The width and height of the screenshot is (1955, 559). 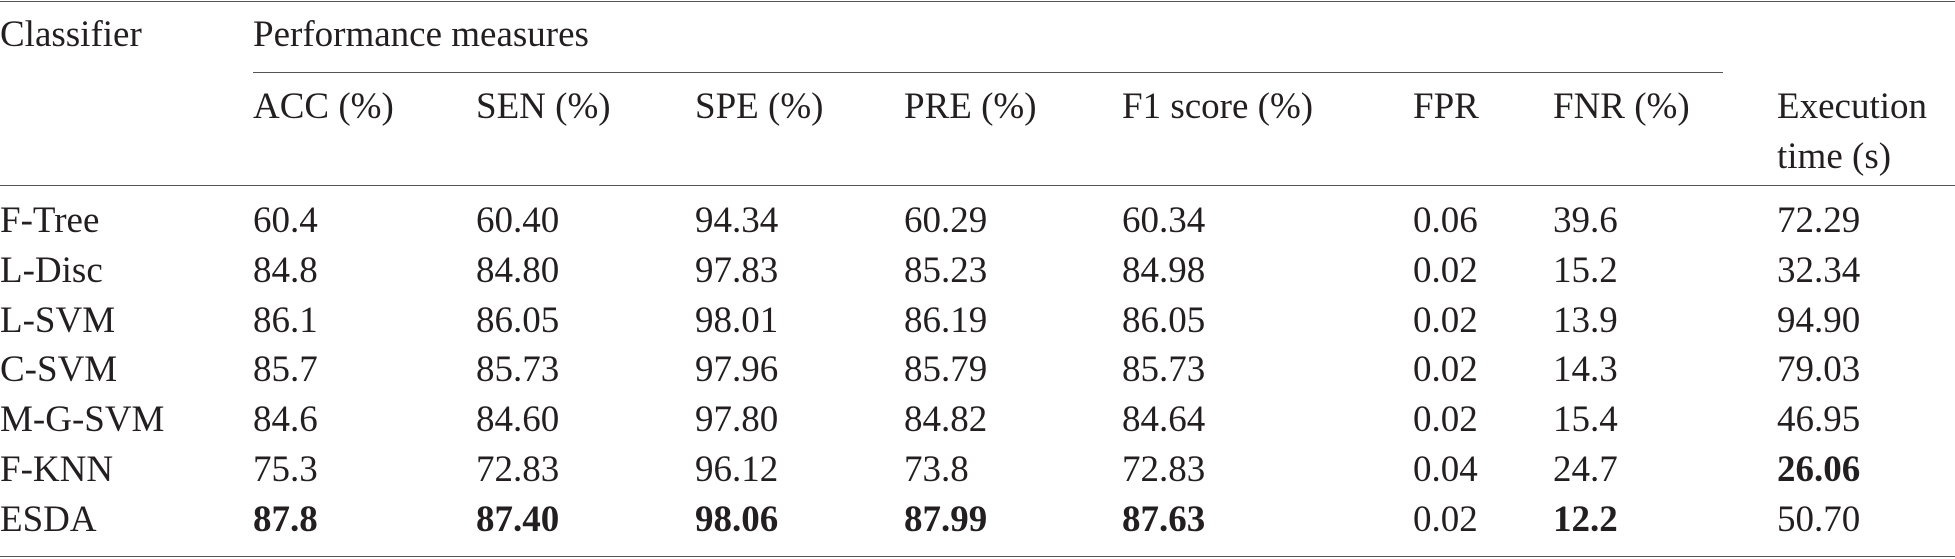 What do you see at coordinates (946, 420) in the screenshot?
I see `cell: 84.82` at bounding box center [946, 420].